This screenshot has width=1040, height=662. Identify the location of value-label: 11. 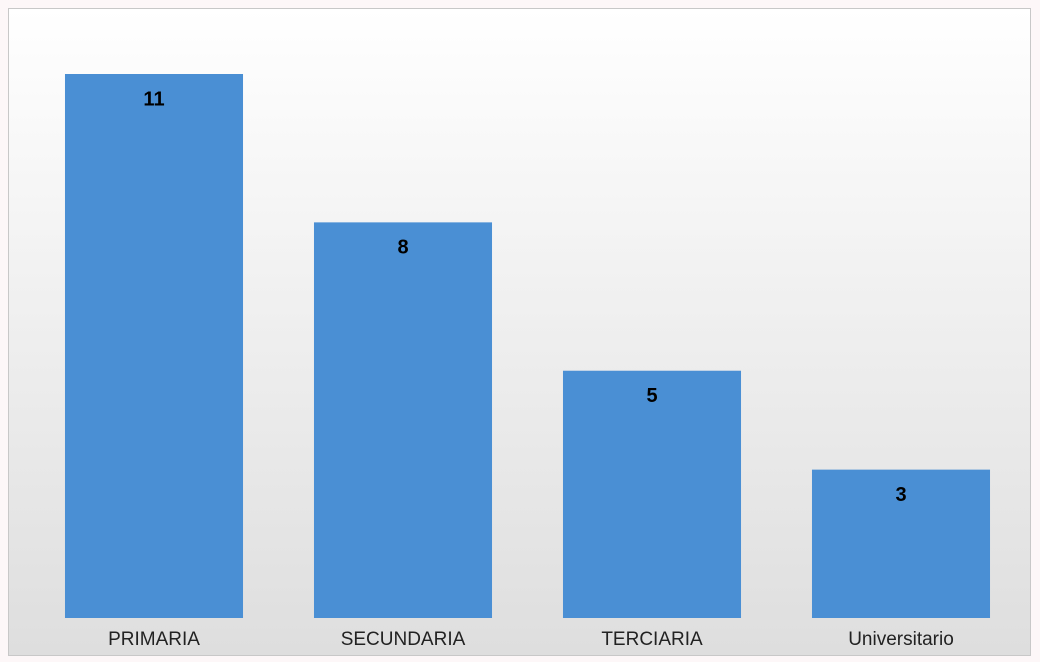
(153, 99).